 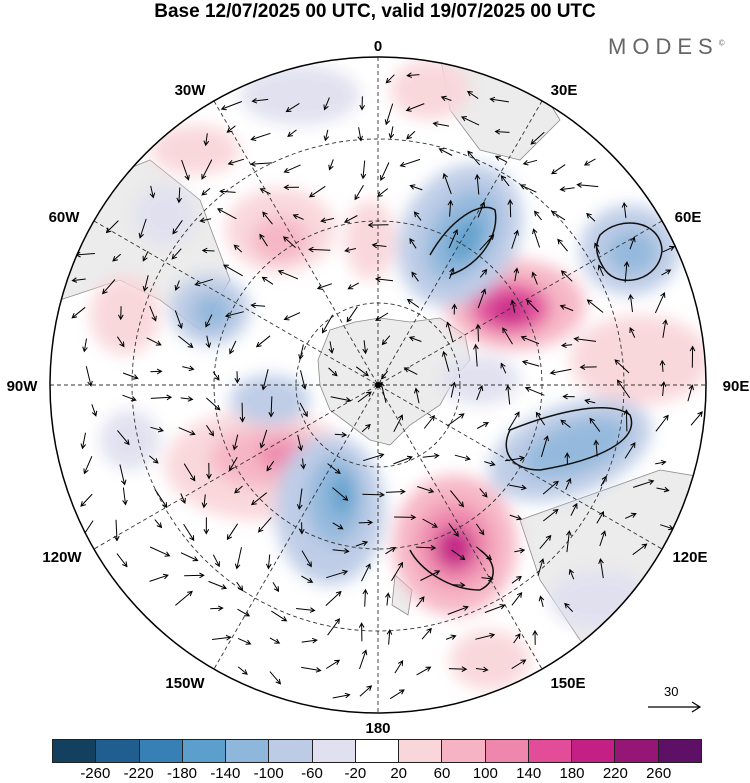 I want to click on colorbar-tick-label: 20, so click(x=398, y=773).